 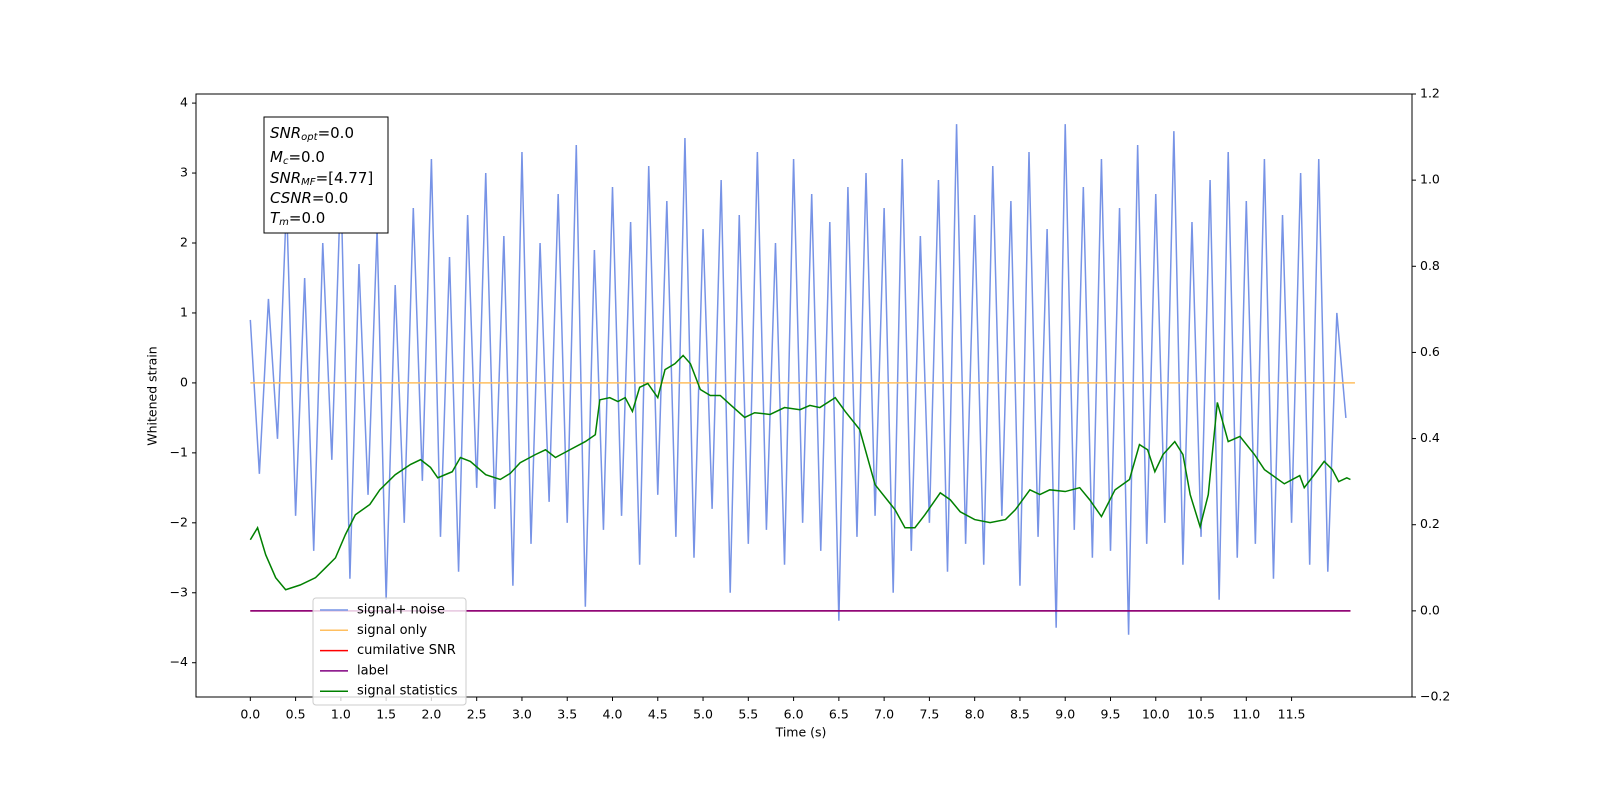 I want to click on x-tick-label: 0.0, so click(x=250, y=714).